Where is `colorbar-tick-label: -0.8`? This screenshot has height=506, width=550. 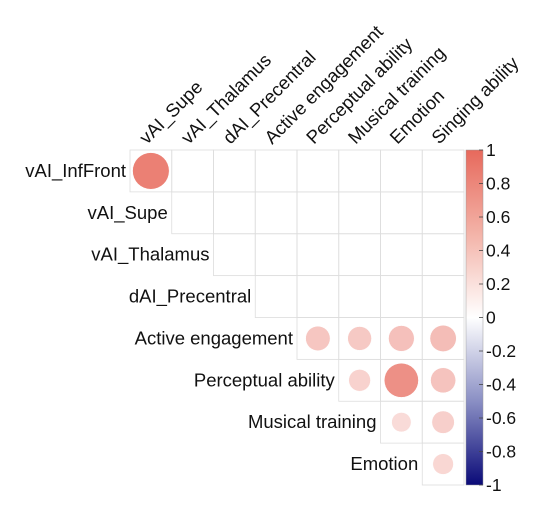
colorbar-tick-label: -0.8 is located at coordinates (501, 452).